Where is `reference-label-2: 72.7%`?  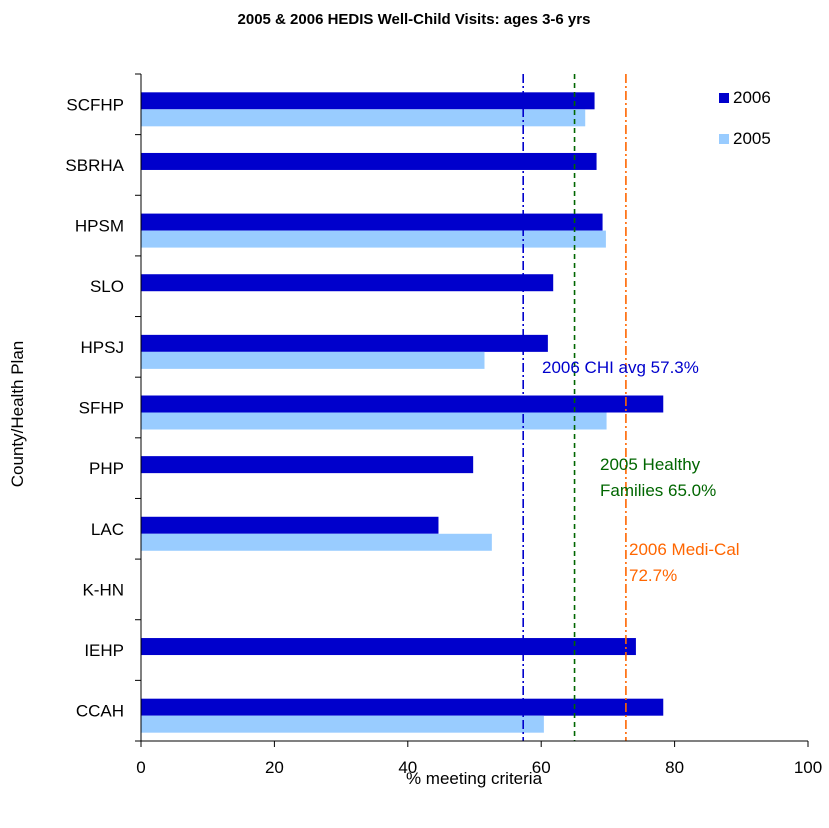 reference-label-2: 72.7% is located at coordinates (653, 575).